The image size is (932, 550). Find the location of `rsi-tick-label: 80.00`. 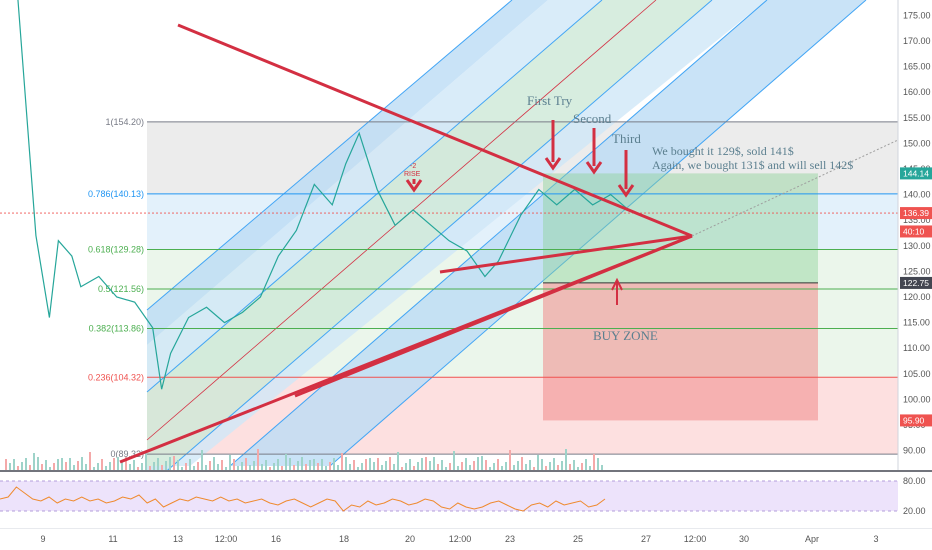

rsi-tick-label: 80.00 is located at coordinates (914, 481).